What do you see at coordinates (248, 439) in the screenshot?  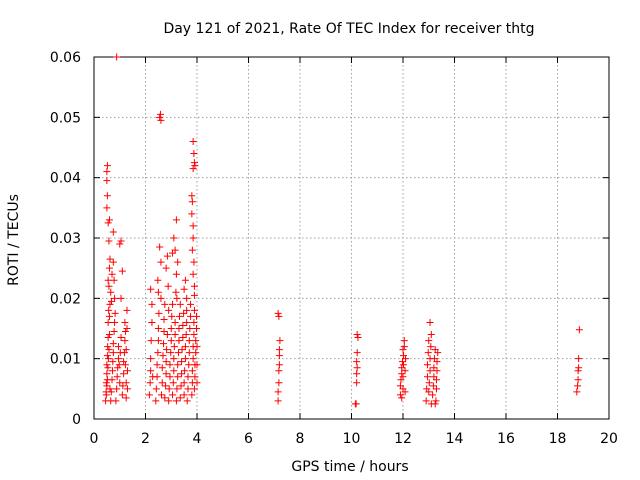 I see `x-tick-label: 6` at bounding box center [248, 439].